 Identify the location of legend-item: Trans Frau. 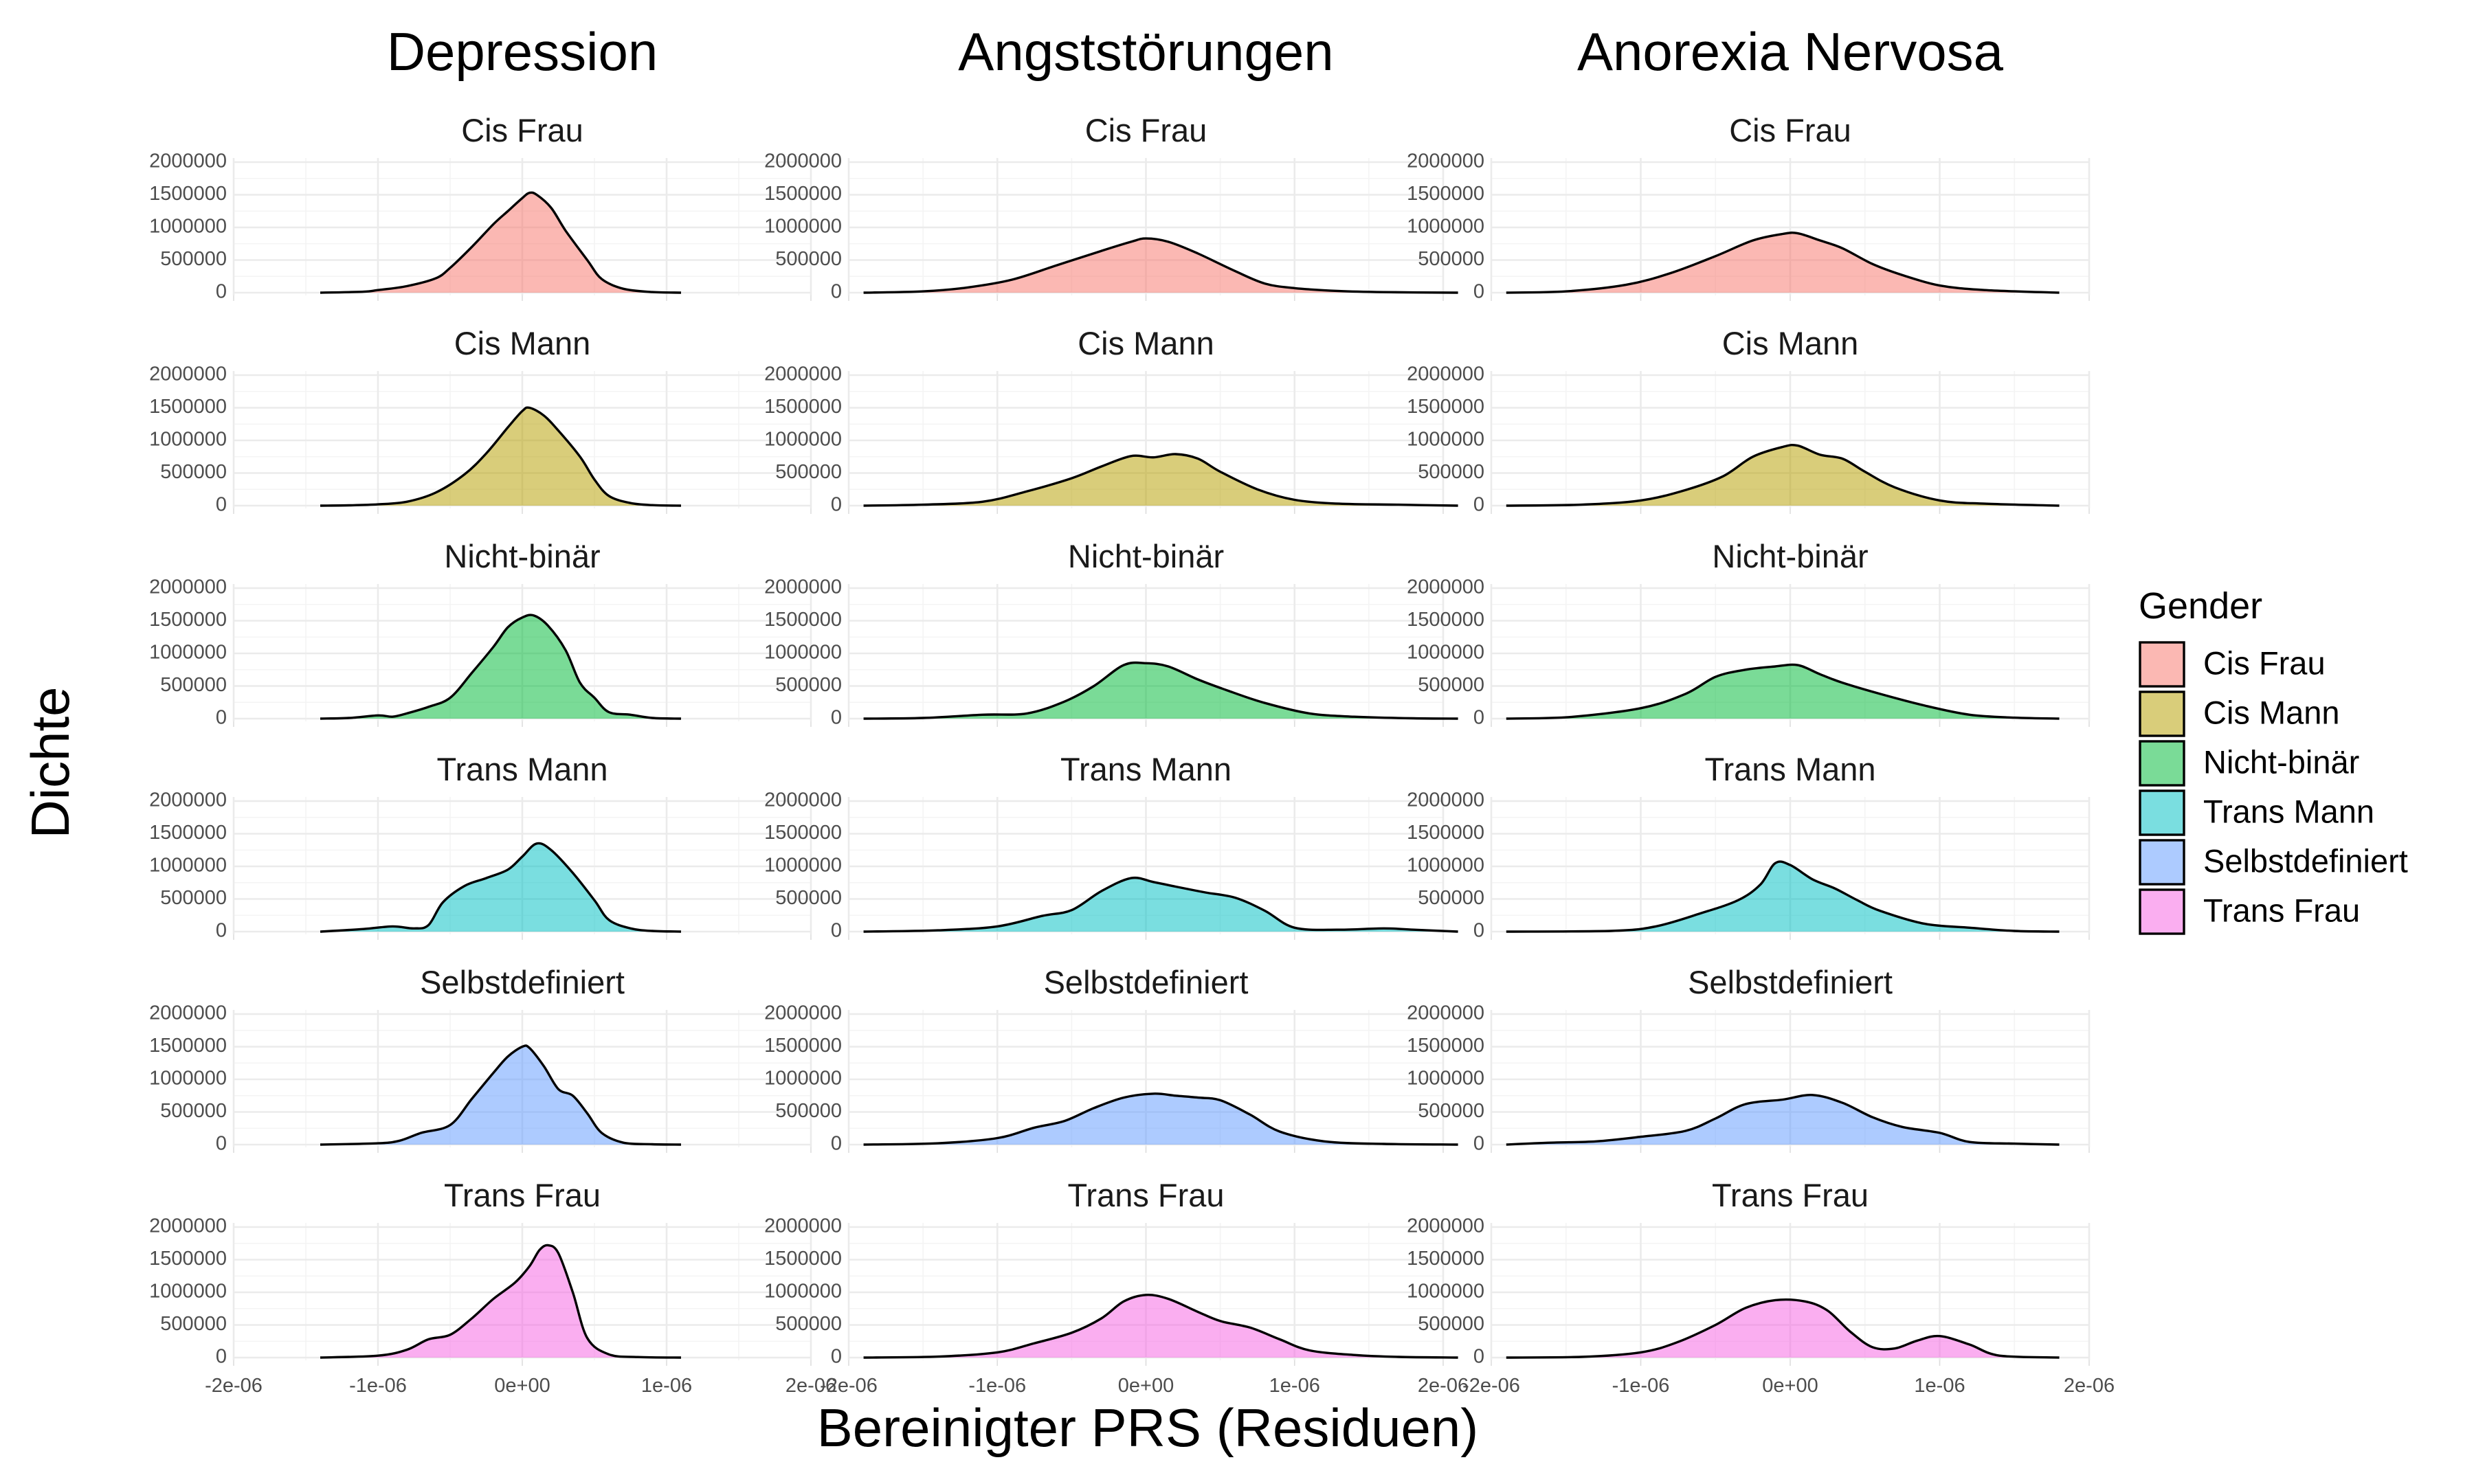
(2249, 911).